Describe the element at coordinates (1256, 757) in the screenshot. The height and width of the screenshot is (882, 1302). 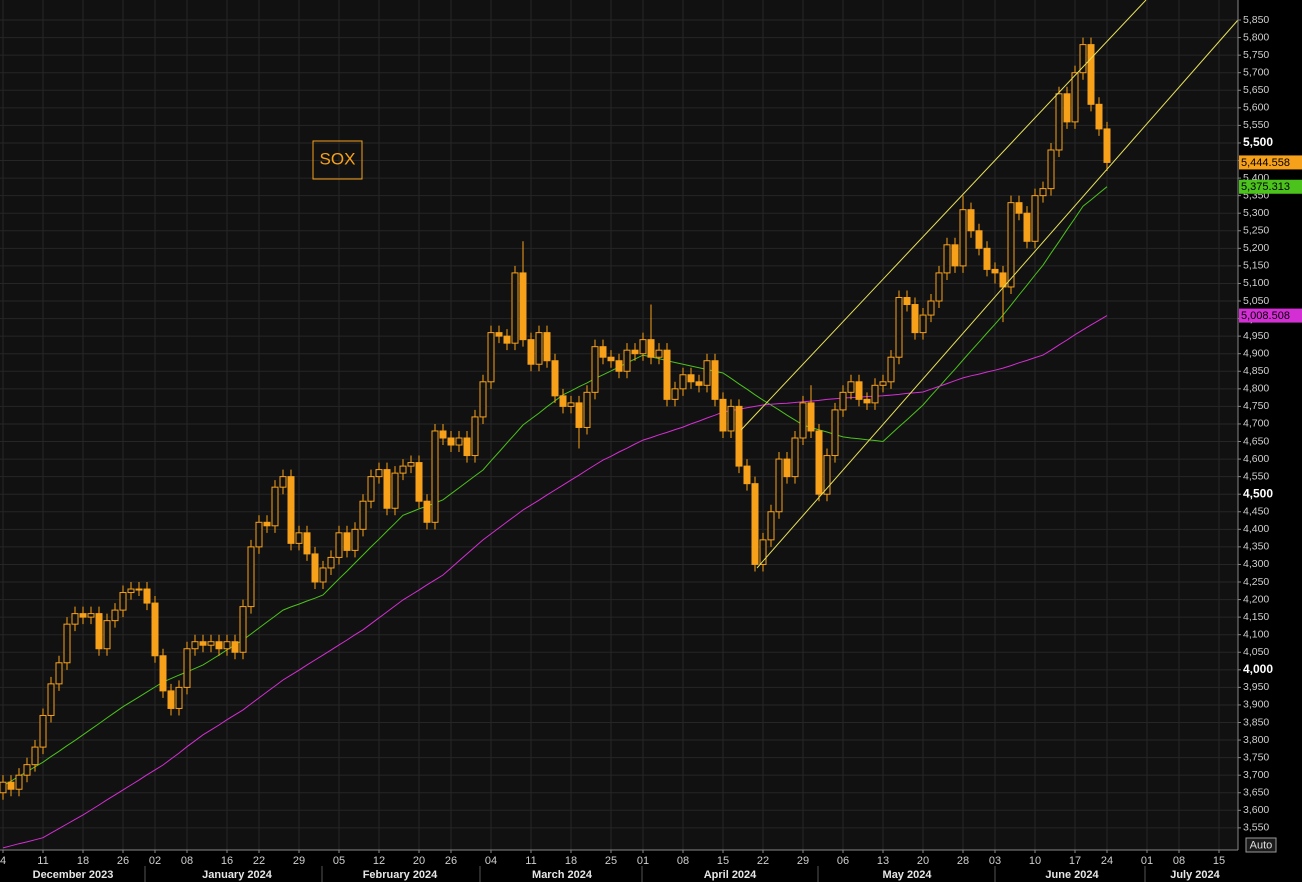
I see `y-tick-label: 3,750` at that location.